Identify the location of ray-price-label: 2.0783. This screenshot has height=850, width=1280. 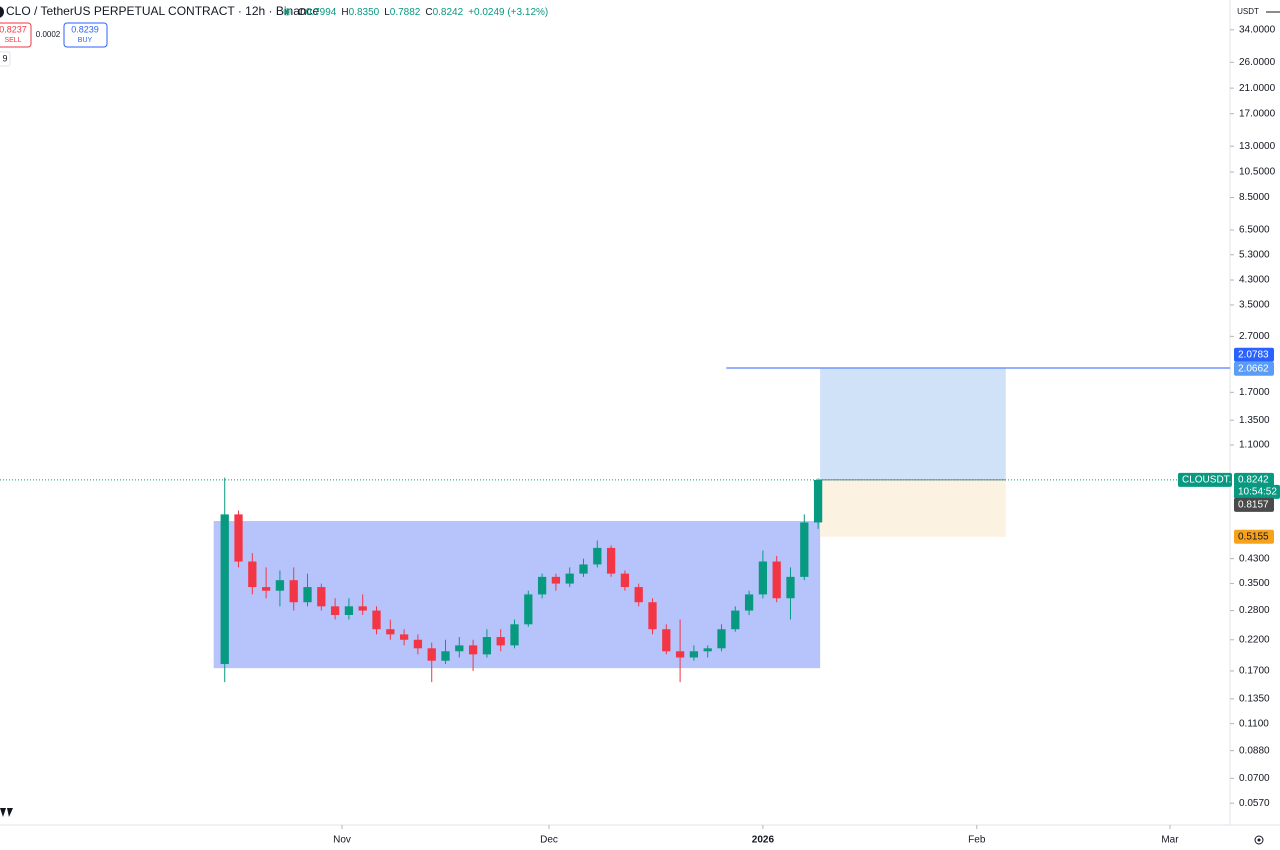
(1254, 354).